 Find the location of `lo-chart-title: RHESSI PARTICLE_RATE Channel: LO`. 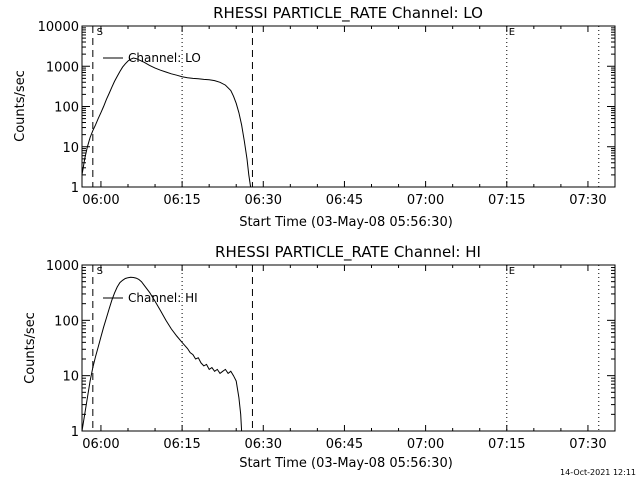

lo-chart-title: RHESSI PARTICLE_RATE Channel: LO is located at coordinates (348, 13).